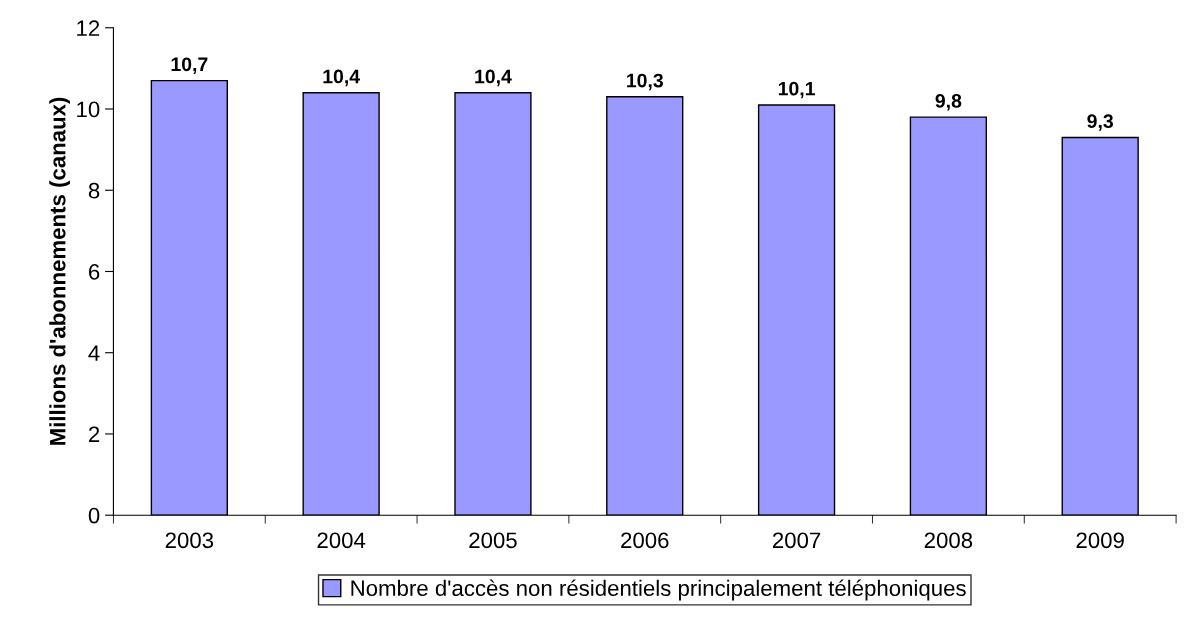  I want to click on data-label: 9,3, so click(1100, 122).